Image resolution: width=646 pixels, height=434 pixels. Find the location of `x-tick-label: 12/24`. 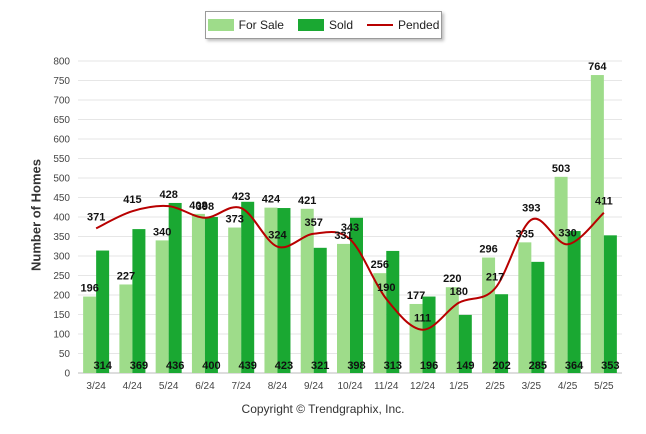

x-tick-label: 12/24 is located at coordinates (422, 386).